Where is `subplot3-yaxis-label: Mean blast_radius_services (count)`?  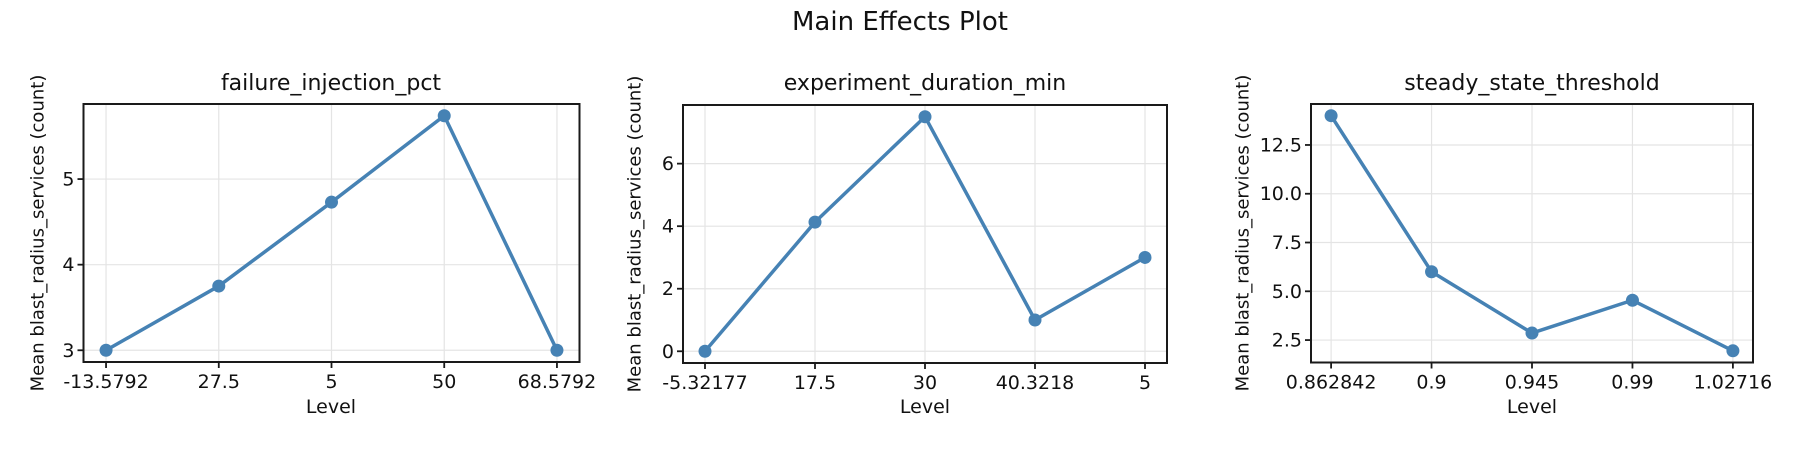 subplot3-yaxis-label: Mean blast_radius_services (count) is located at coordinates (1243, 233).